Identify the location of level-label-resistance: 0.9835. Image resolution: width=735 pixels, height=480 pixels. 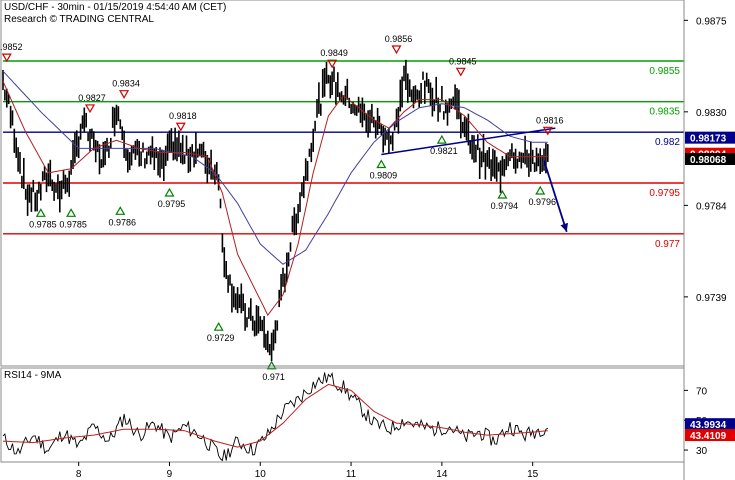
(664, 112).